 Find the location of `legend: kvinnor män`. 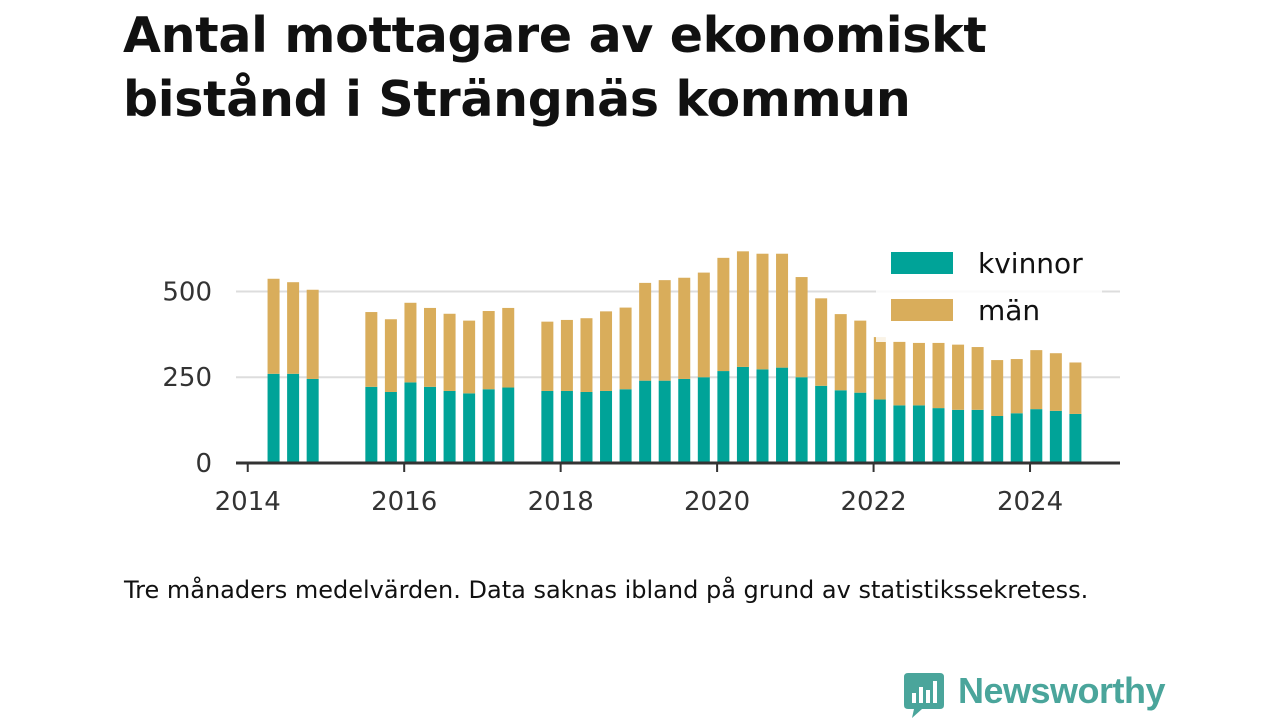

legend: kvinnor män is located at coordinates (989, 291).